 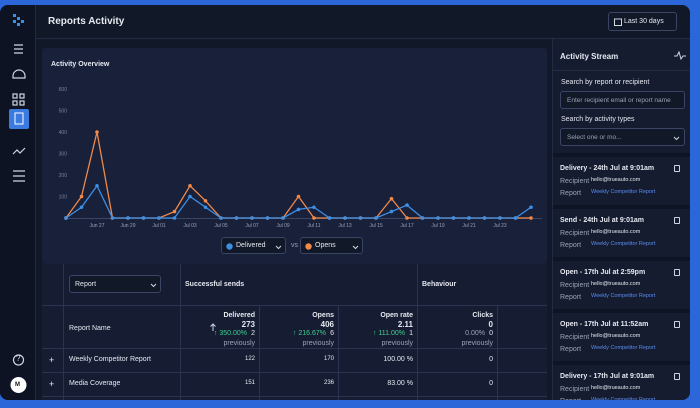 I want to click on col-total: 0, so click(x=490, y=324).